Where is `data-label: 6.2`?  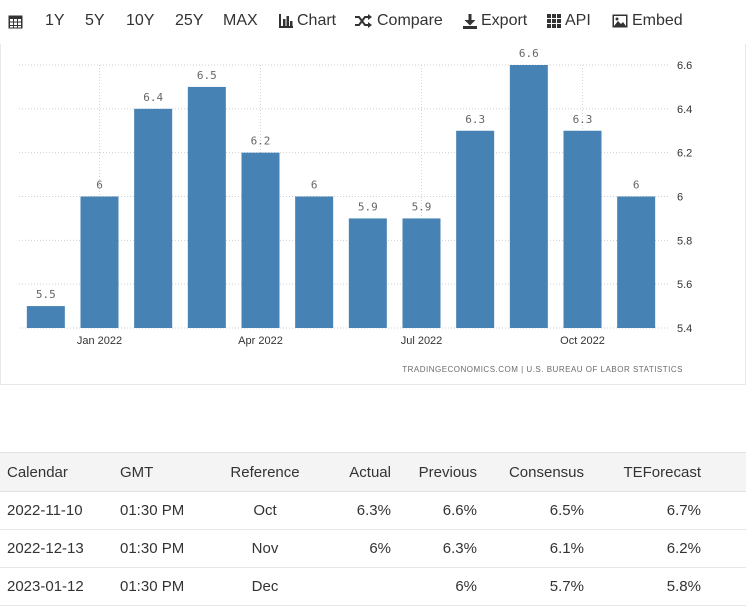
data-label: 6.2 is located at coordinates (261, 141).